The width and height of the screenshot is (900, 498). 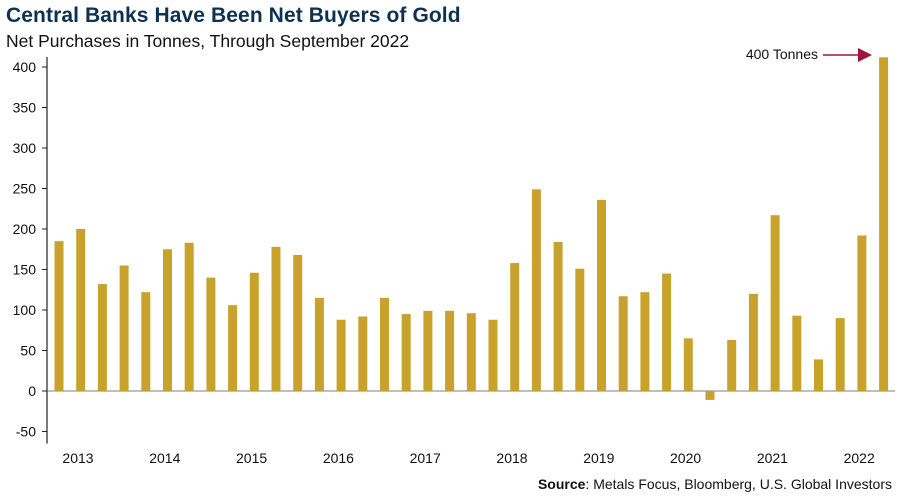 I want to click on bar-2019-q4, so click(x=645, y=341).